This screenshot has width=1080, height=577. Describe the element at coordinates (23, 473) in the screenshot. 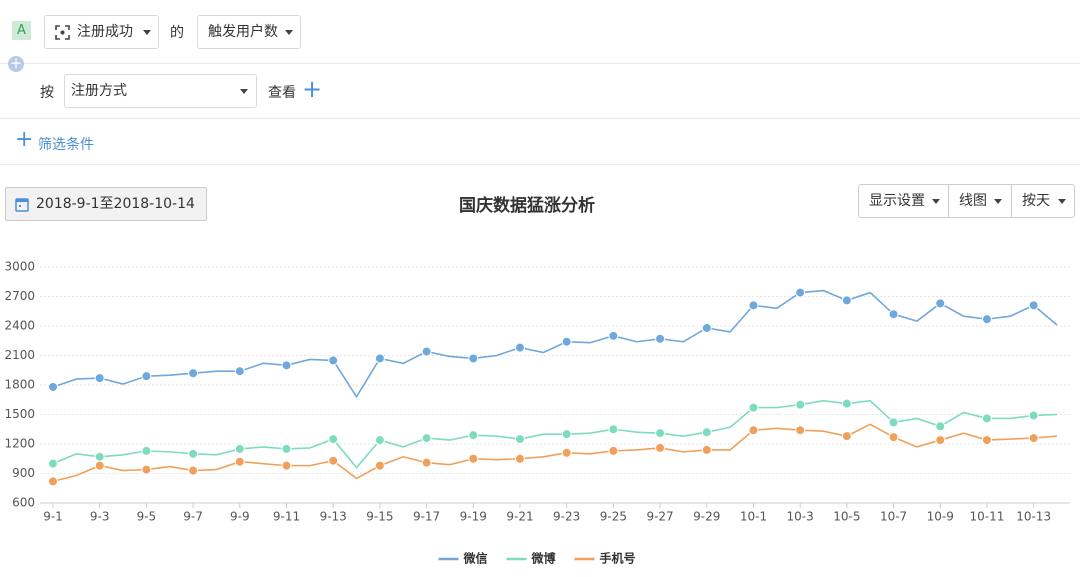

I see `y-tick-label: 900` at that location.